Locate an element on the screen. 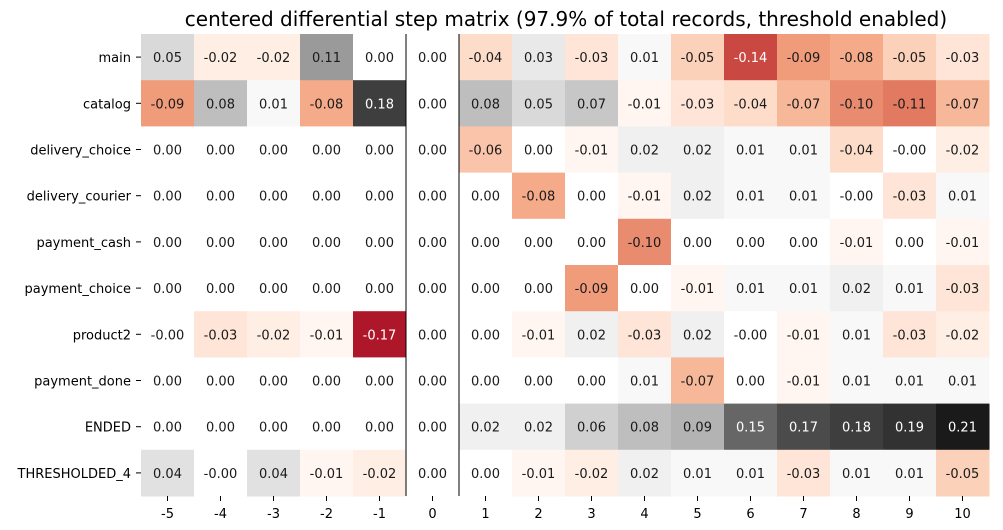 The width and height of the screenshot is (1003, 530). row-label: payment_done is located at coordinates (82, 382).